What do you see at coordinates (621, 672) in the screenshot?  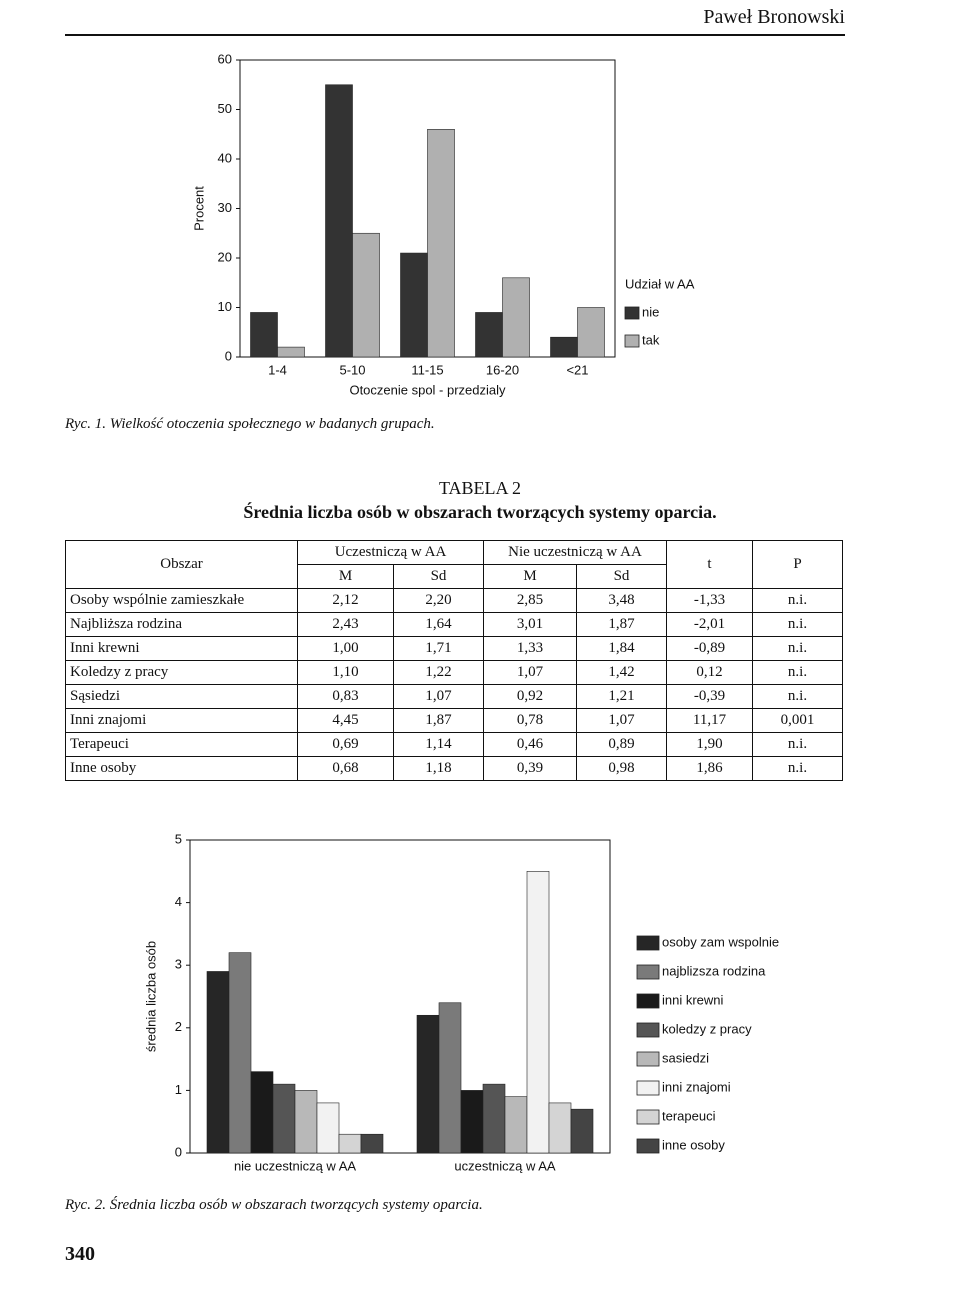 I see `table-cell: 1,42` at bounding box center [621, 672].